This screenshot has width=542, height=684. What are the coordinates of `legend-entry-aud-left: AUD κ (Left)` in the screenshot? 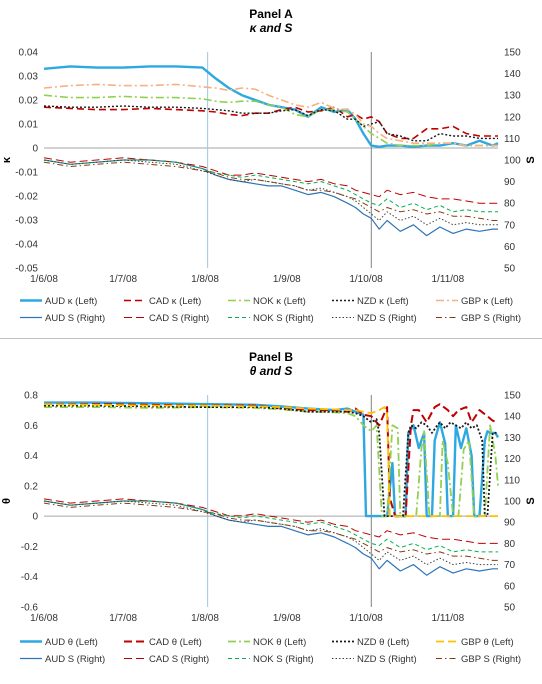 It's located at (58, 301).